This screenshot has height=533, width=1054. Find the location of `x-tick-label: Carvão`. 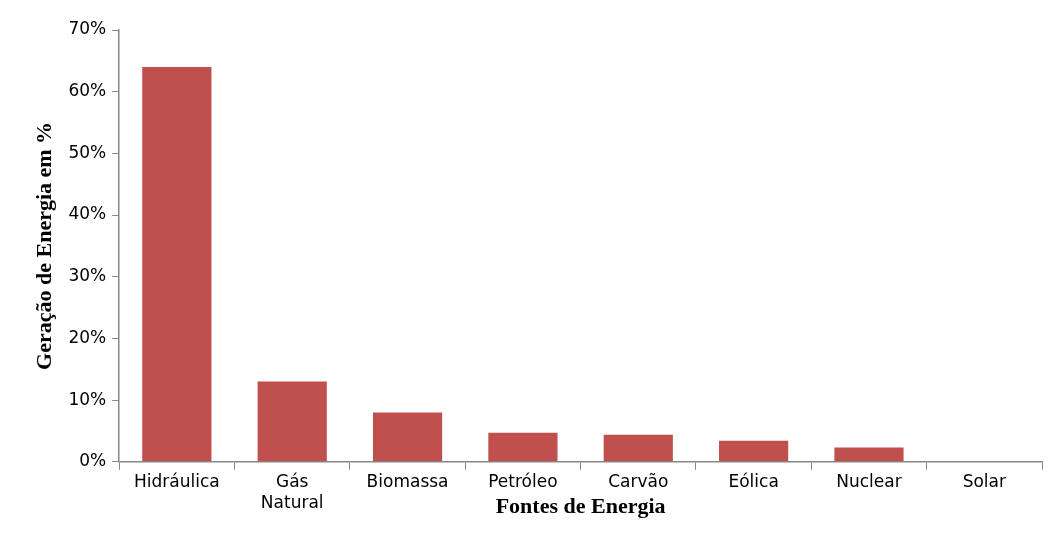

x-tick-label: Carvão is located at coordinates (638, 481).